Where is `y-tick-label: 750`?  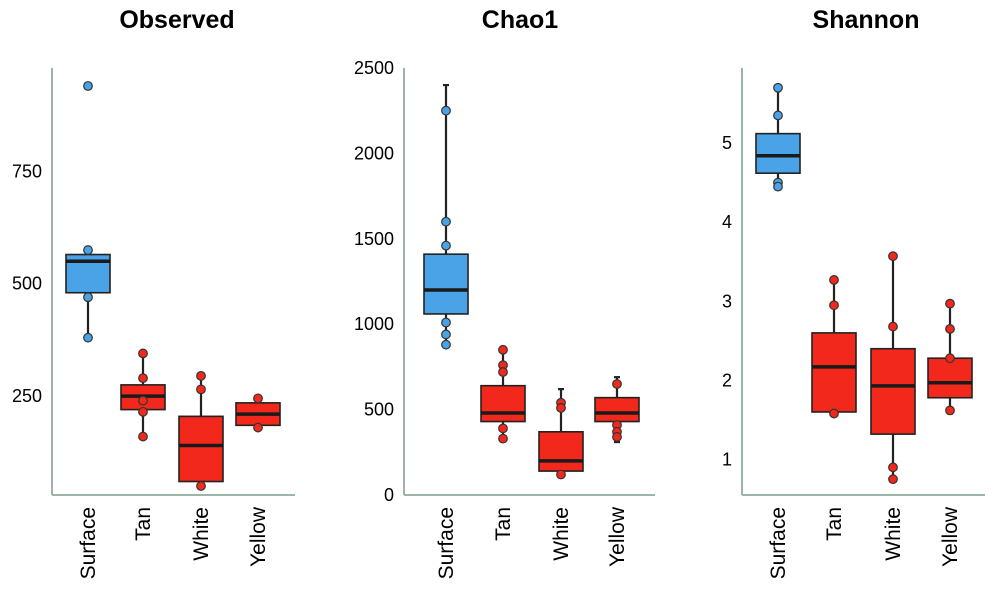 y-tick-label: 750 is located at coordinates (27, 171).